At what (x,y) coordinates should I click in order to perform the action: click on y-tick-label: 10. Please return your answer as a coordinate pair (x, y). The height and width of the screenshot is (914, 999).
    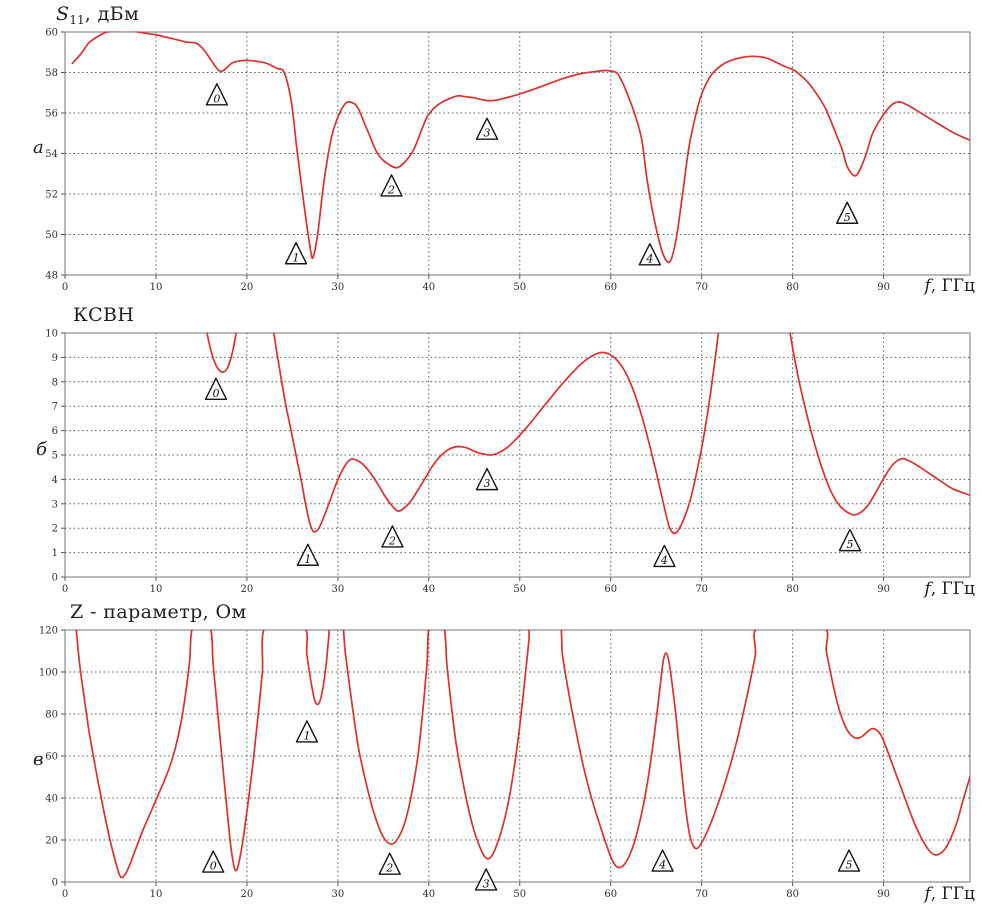
    Looking at the image, I should click on (51, 334).